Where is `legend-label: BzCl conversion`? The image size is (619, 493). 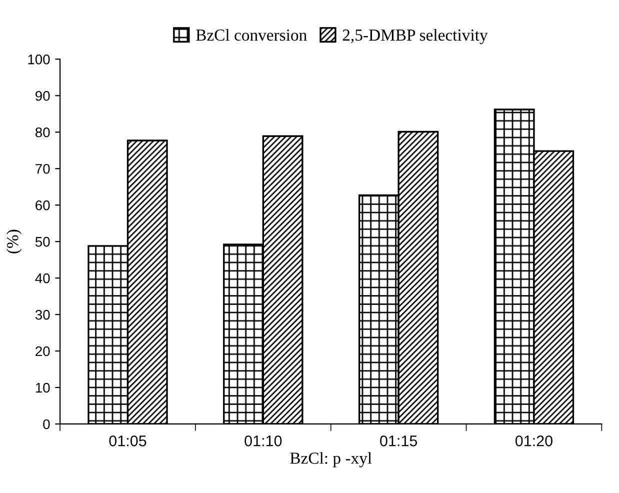
legend-label: BzCl conversion is located at coordinates (251, 35).